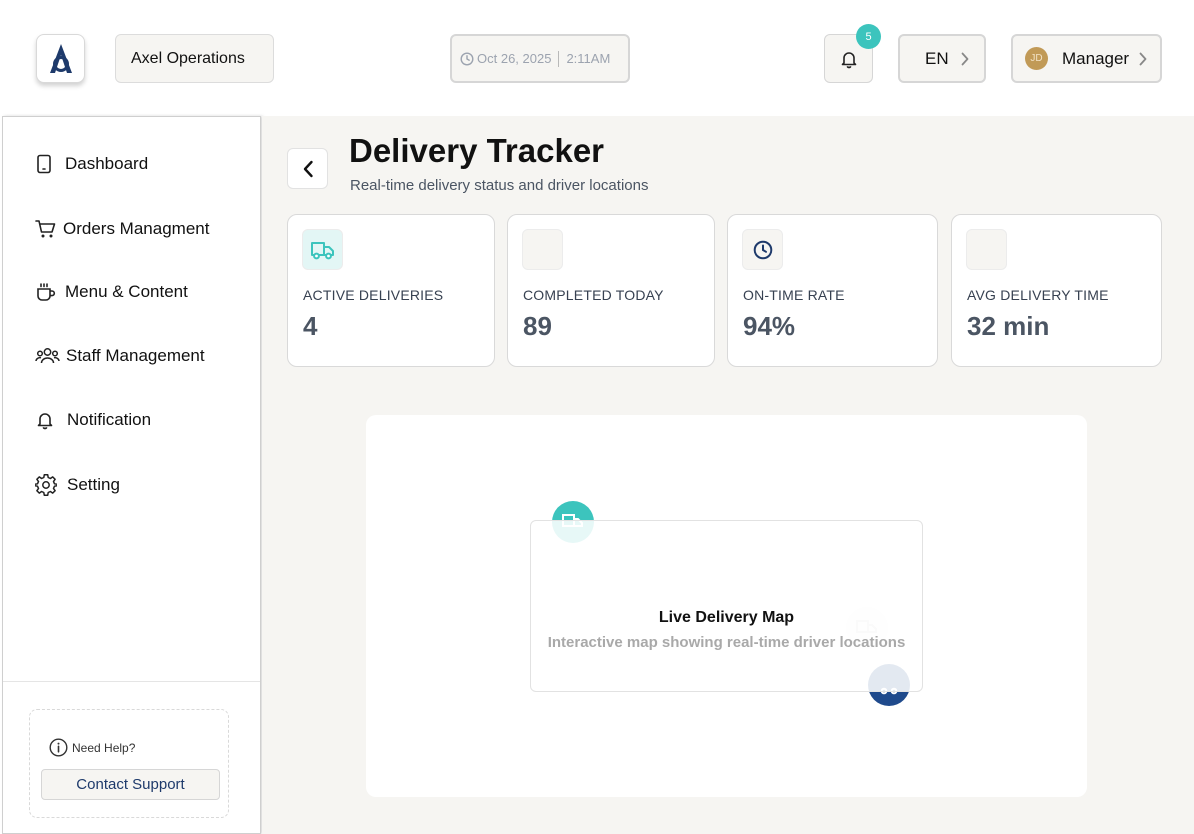 The image size is (1194, 834). I want to click on stat-value: 94%, so click(769, 326).